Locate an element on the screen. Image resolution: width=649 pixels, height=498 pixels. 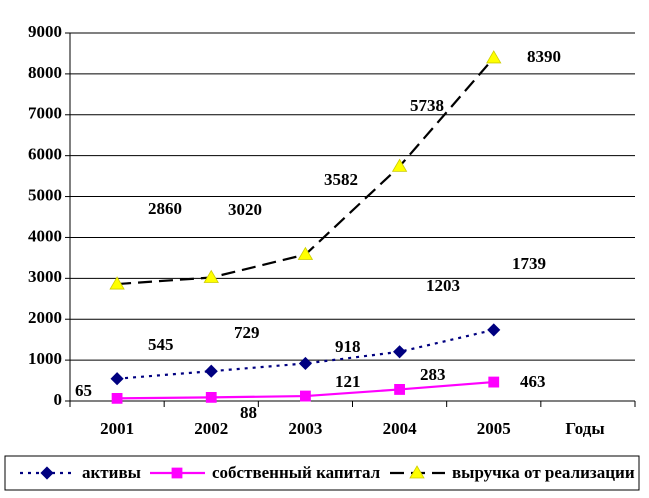
data-label: 2860 is located at coordinates (165, 208).